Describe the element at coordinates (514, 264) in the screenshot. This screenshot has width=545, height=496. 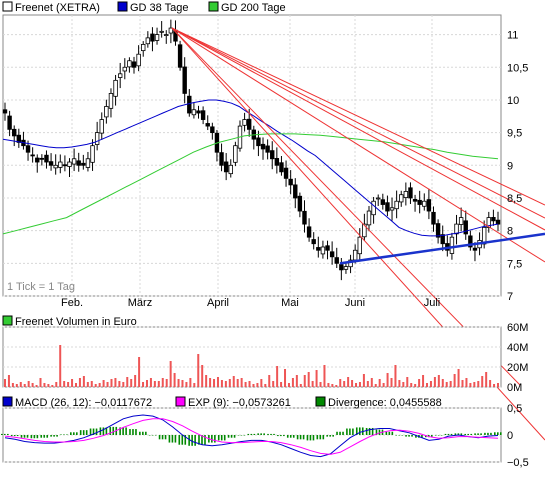
I see `price-y-tick-label: 7,5` at that location.